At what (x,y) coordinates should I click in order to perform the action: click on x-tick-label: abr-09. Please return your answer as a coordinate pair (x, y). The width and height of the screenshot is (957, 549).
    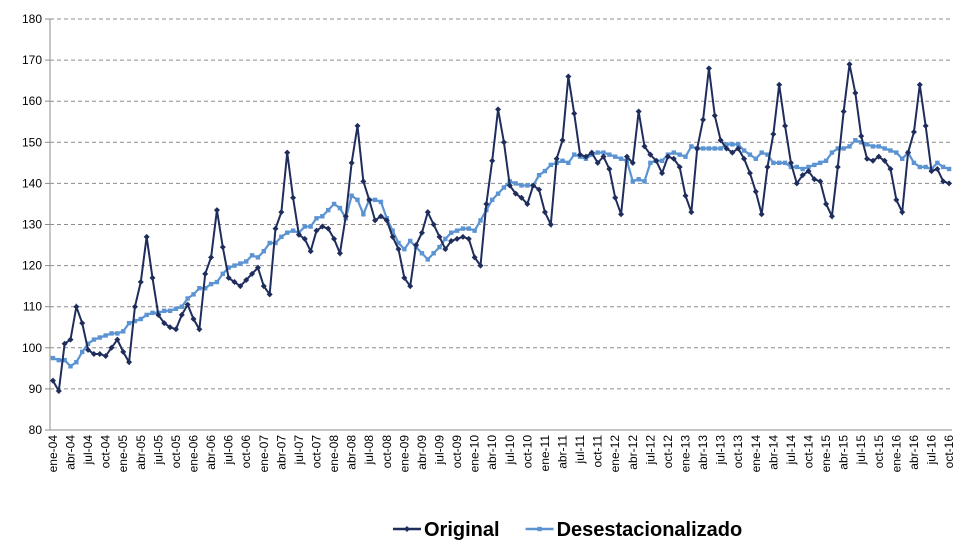
    Looking at the image, I should click on (422, 452).